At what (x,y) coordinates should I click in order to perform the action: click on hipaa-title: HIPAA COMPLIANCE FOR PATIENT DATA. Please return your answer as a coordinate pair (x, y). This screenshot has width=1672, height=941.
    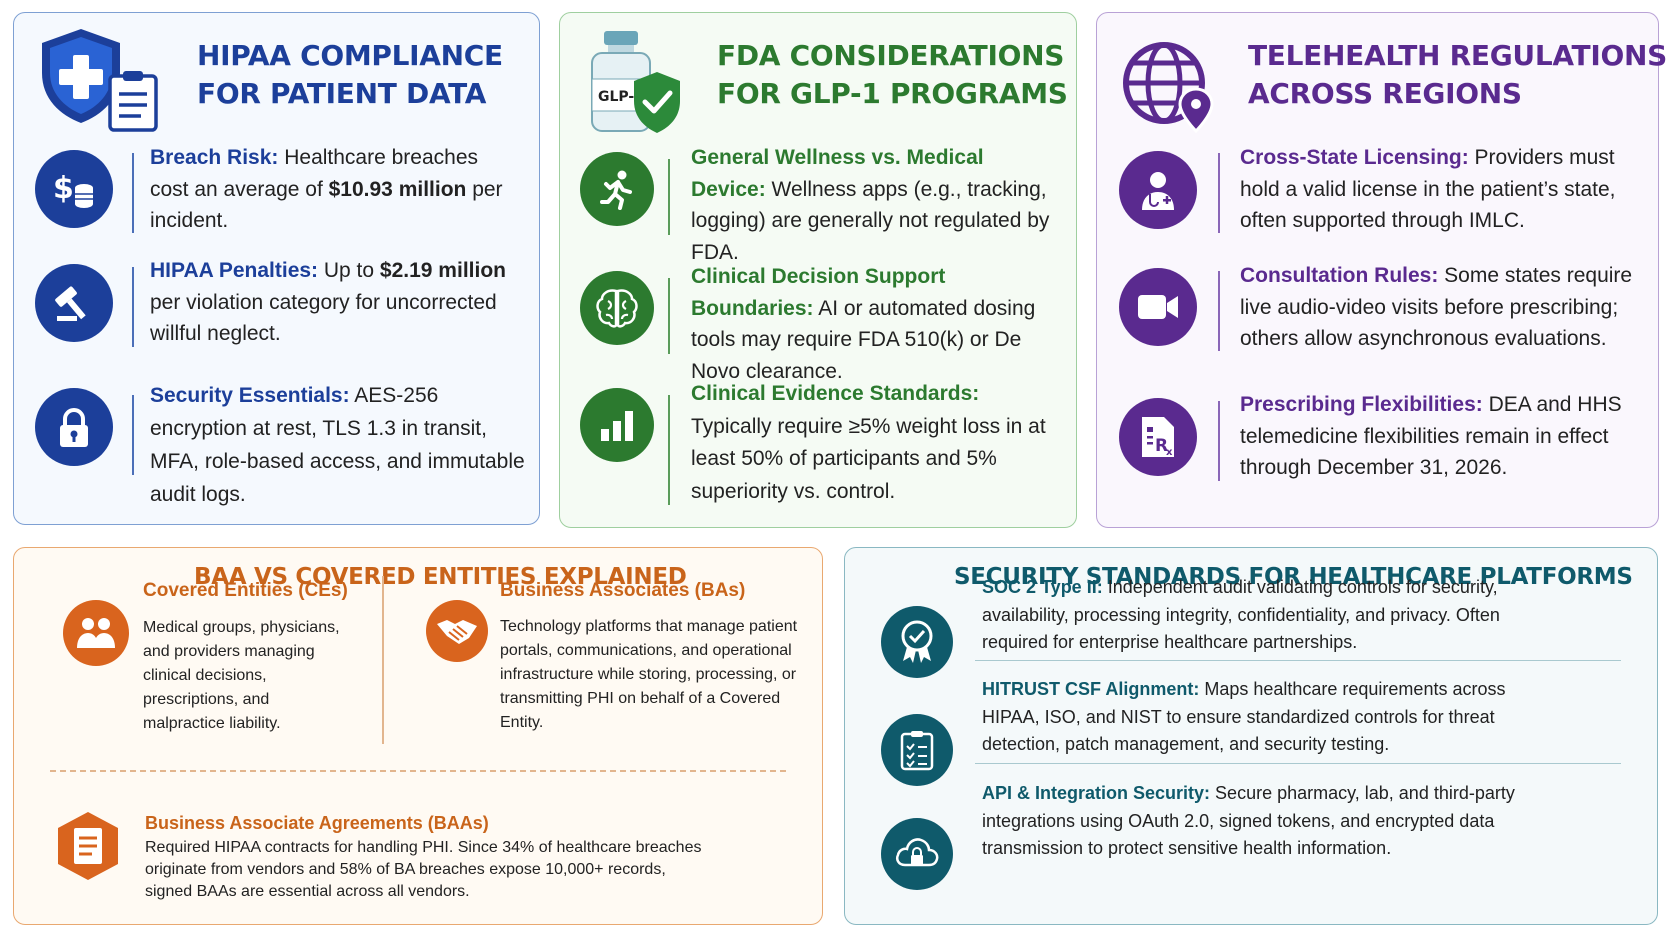
    Looking at the image, I should click on (350, 74).